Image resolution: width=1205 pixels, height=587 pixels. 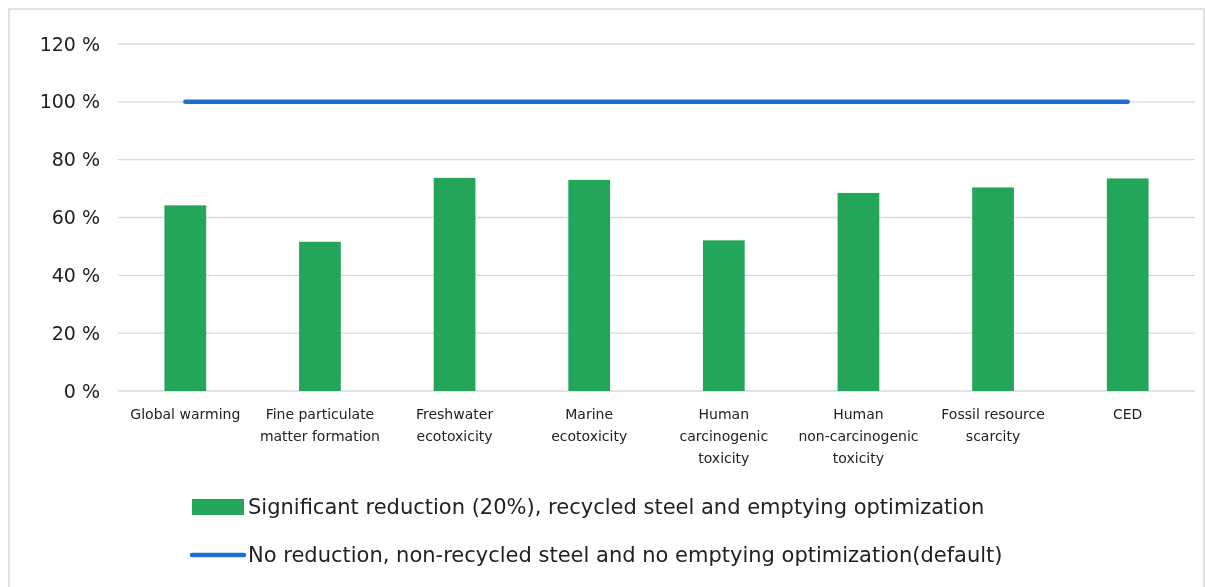 I want to click on x-tick-label: Global warming, so click(x=185, y=414).